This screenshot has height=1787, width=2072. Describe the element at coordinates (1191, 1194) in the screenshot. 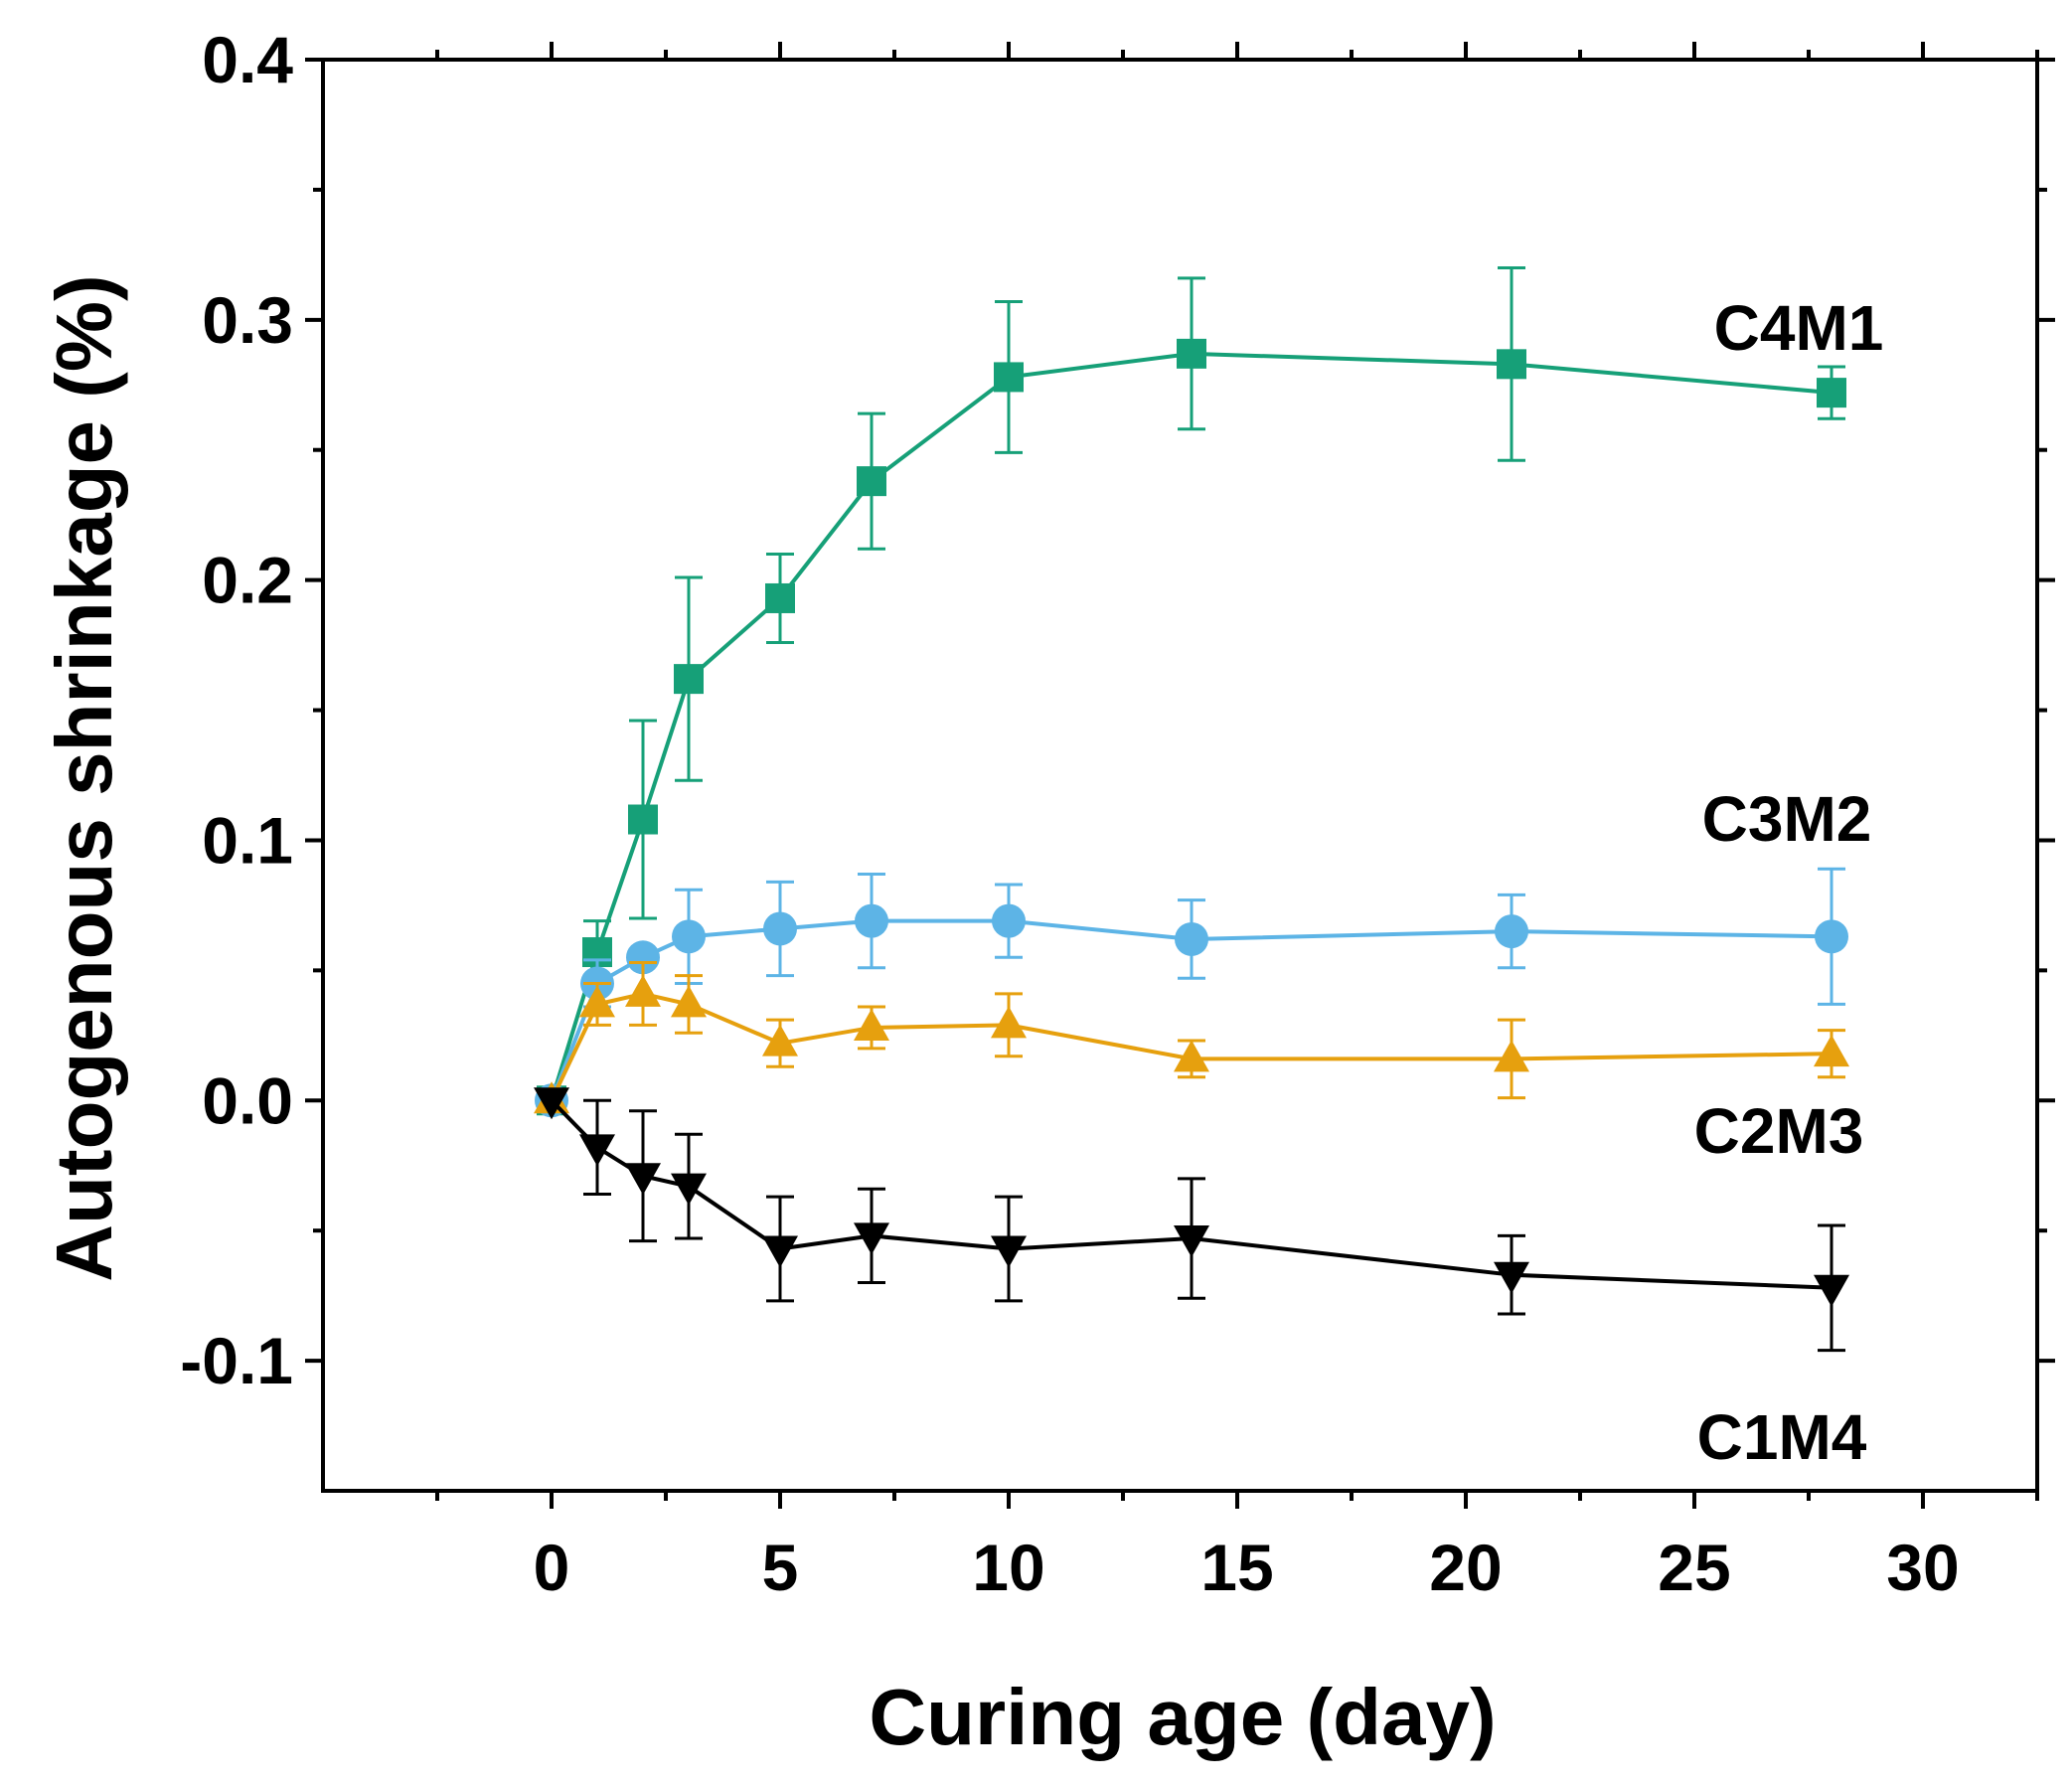

I see `series-line-c1m4` at that location.